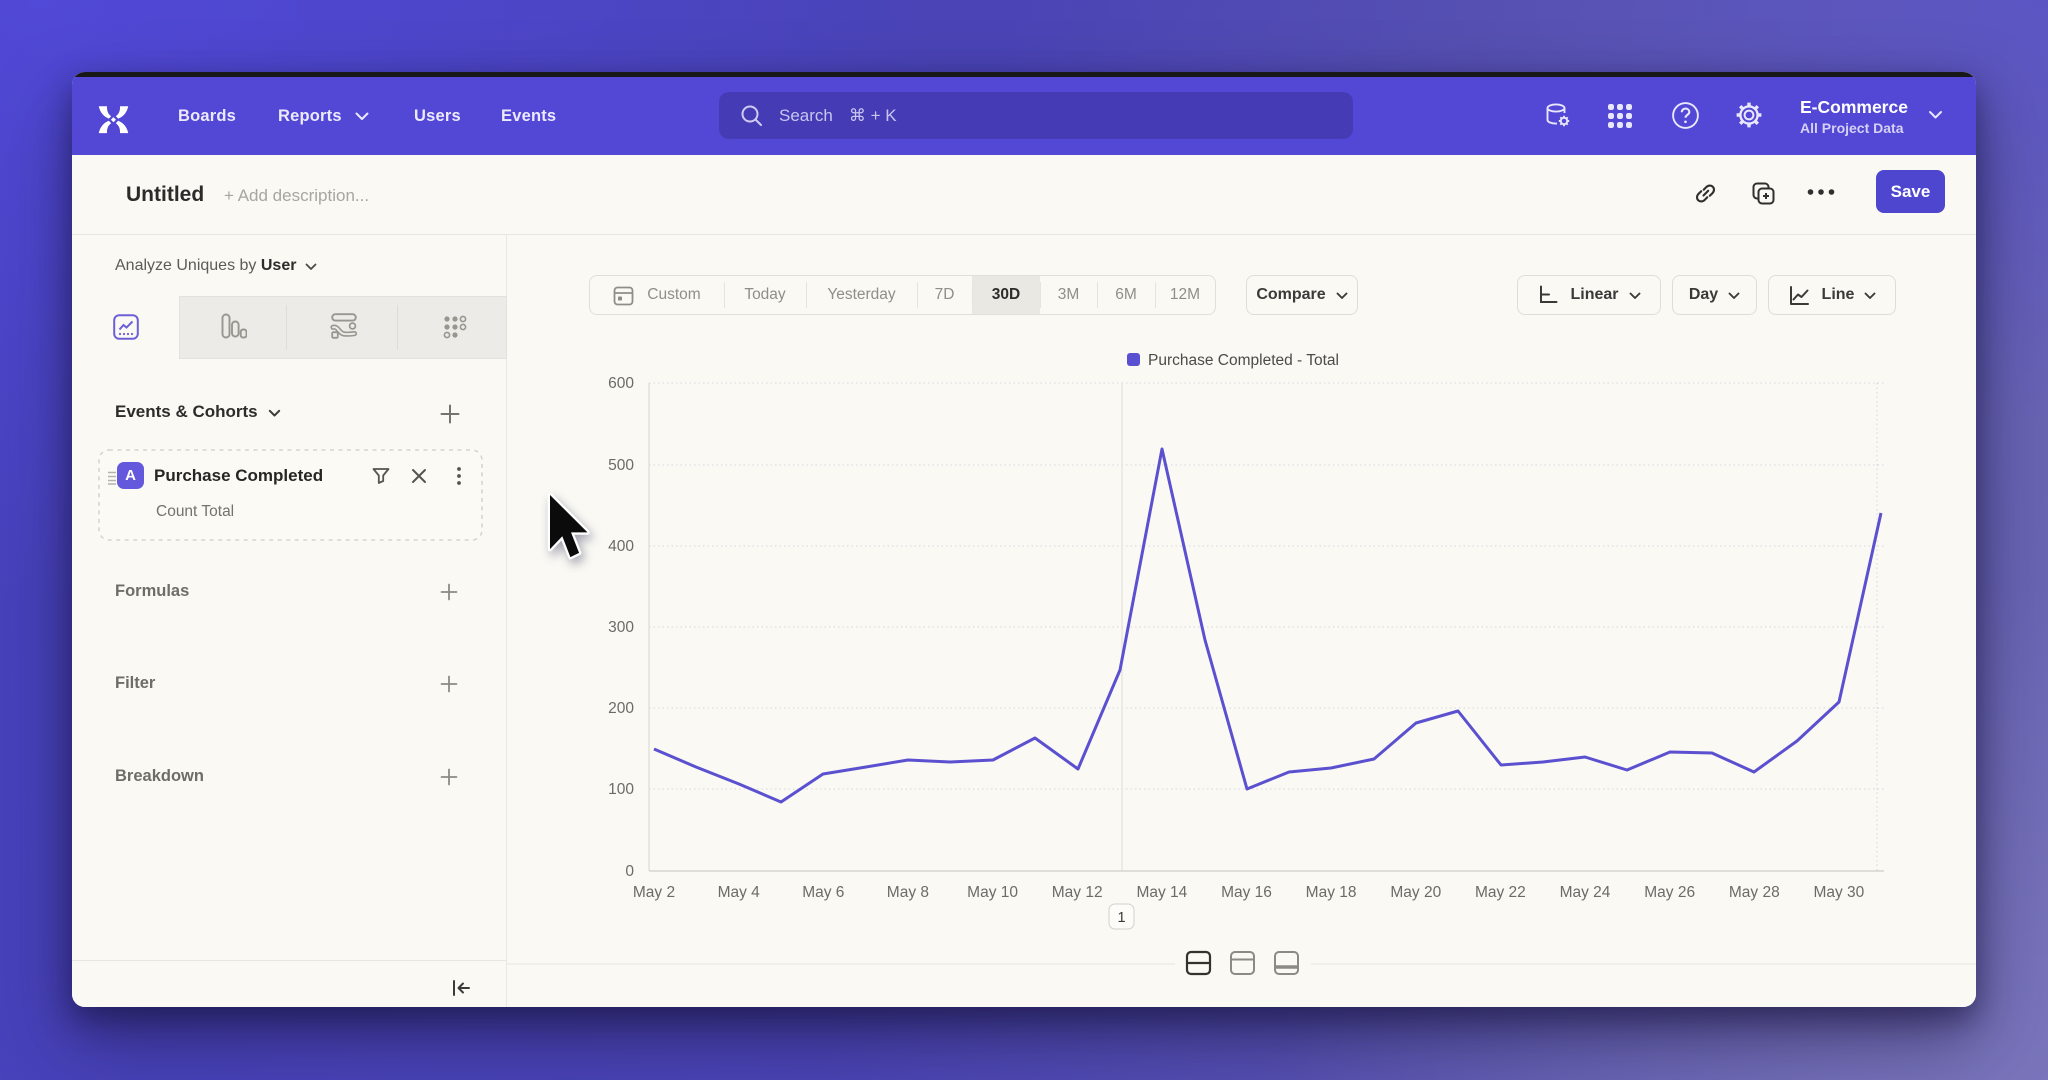  Describe the element at coordinates (621, 627) in the screenshot. I see `svg-text: 300` at that location.